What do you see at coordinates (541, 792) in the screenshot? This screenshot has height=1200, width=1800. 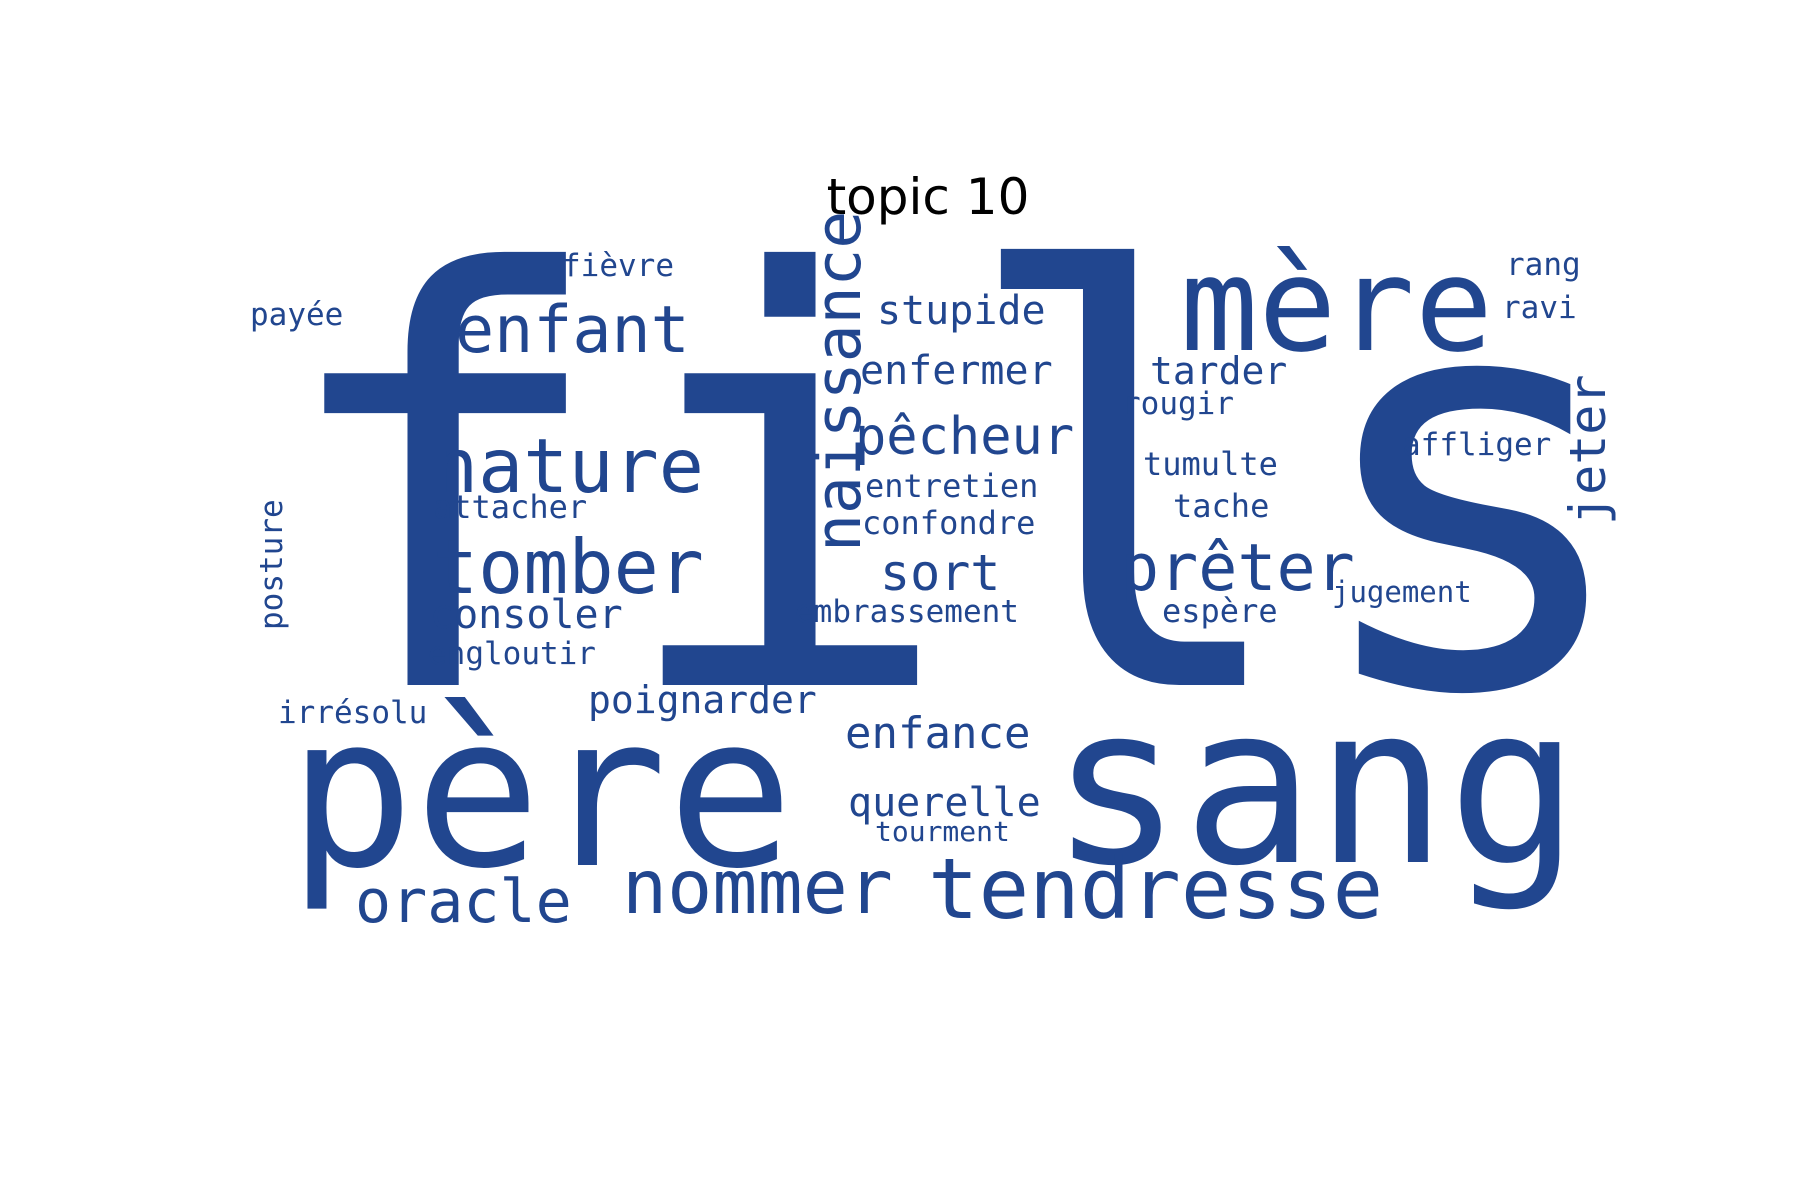 I see `word-2: père` at bounding box center [541, 792].